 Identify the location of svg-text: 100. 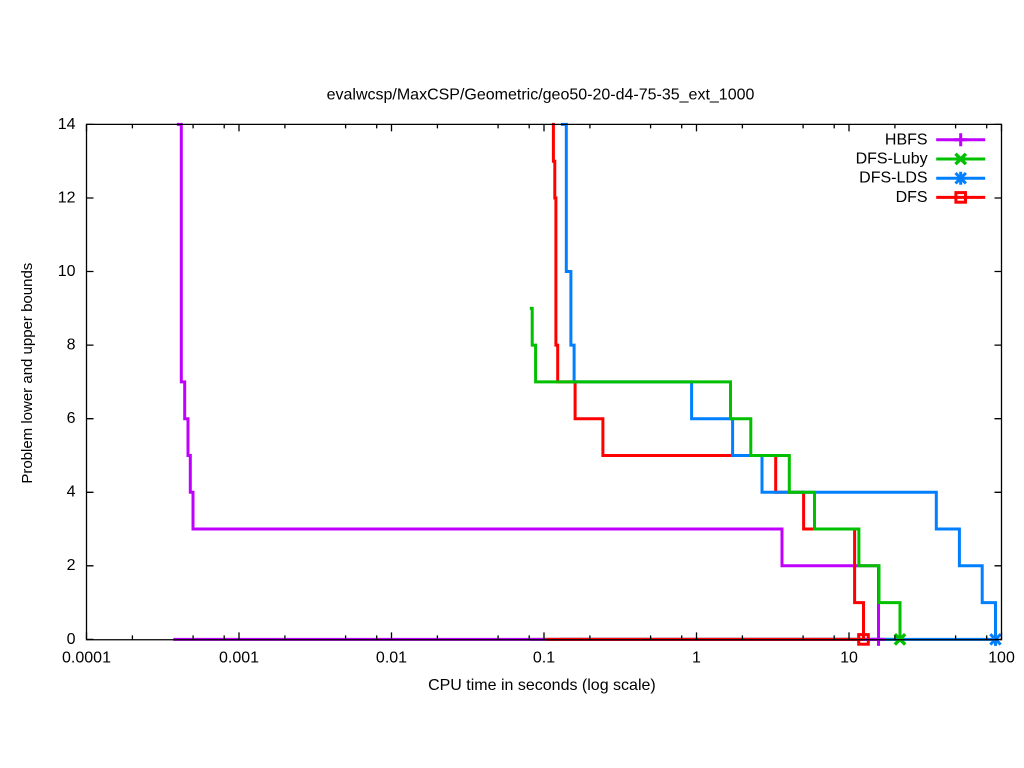
(1001, 658).